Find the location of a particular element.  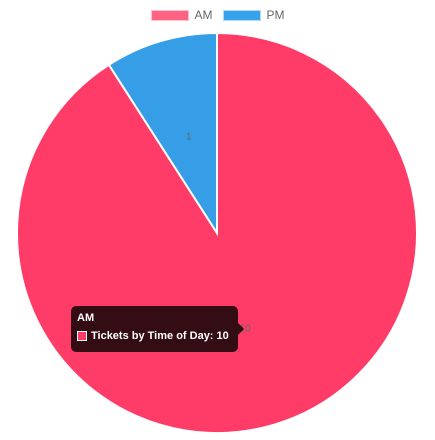

chart-tooltip: AM Tickets by Time of Day: 10 is located at coordinates (157, 329).